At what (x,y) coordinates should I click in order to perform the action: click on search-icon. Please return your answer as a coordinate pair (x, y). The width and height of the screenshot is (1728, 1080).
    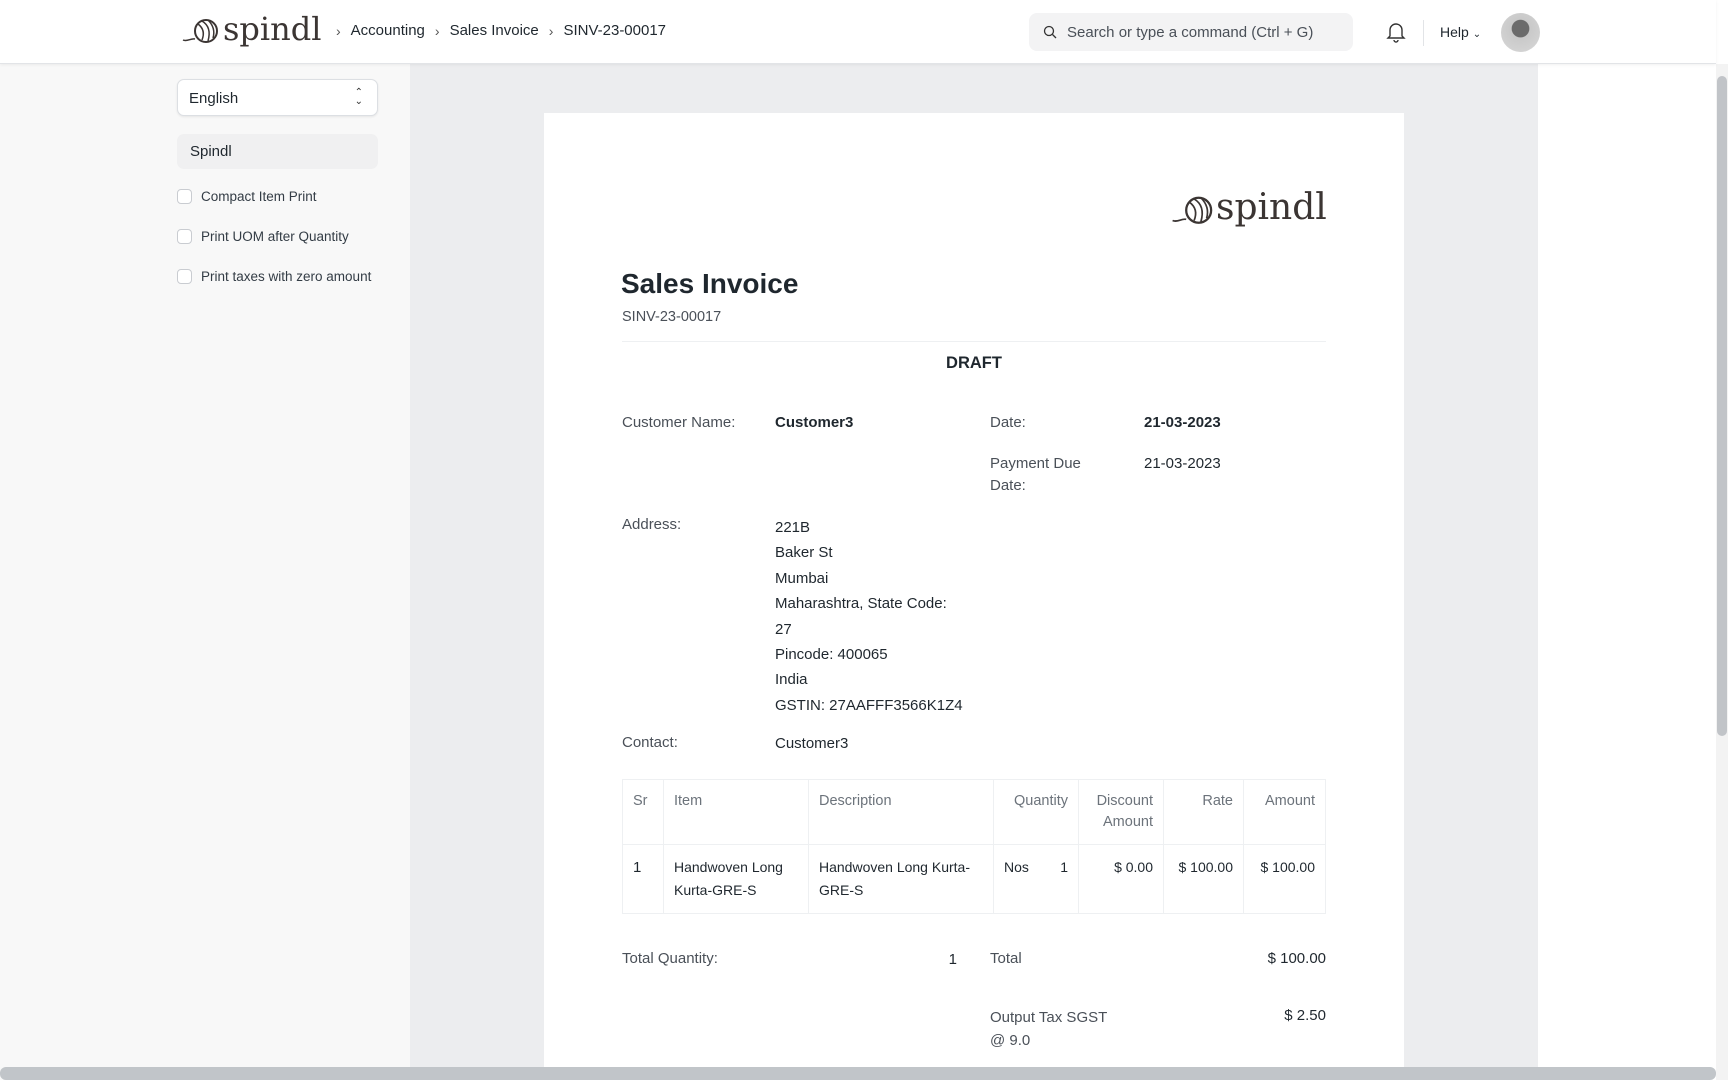
    Looking at the image, I should click on (1050, 32).